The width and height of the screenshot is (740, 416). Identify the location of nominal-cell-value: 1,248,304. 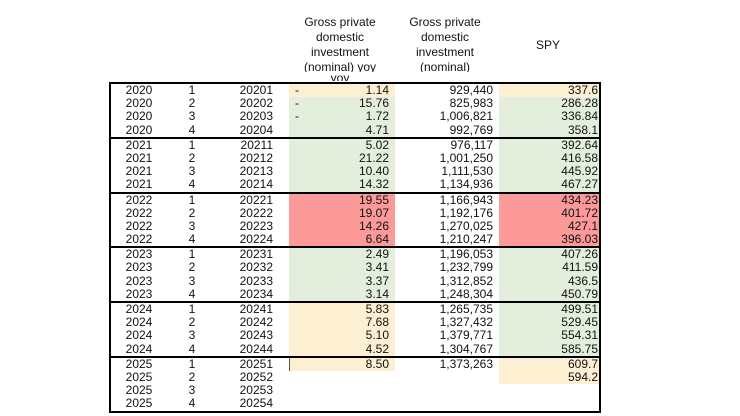
(466, 293).